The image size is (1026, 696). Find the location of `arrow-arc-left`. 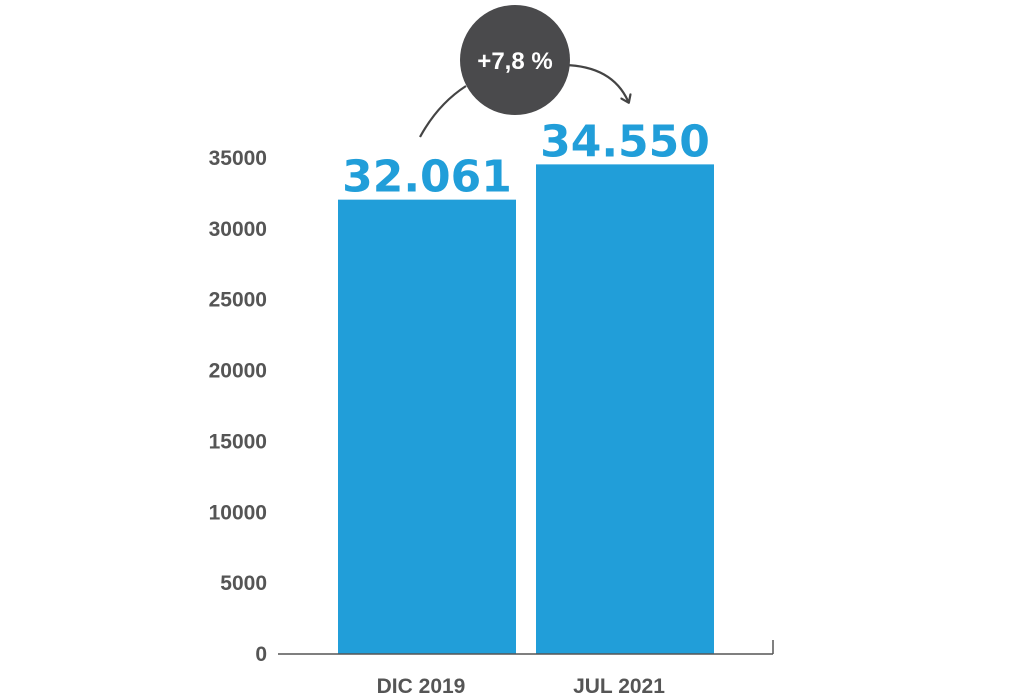

arrow-arc-left is located at coordinates (443, 111).